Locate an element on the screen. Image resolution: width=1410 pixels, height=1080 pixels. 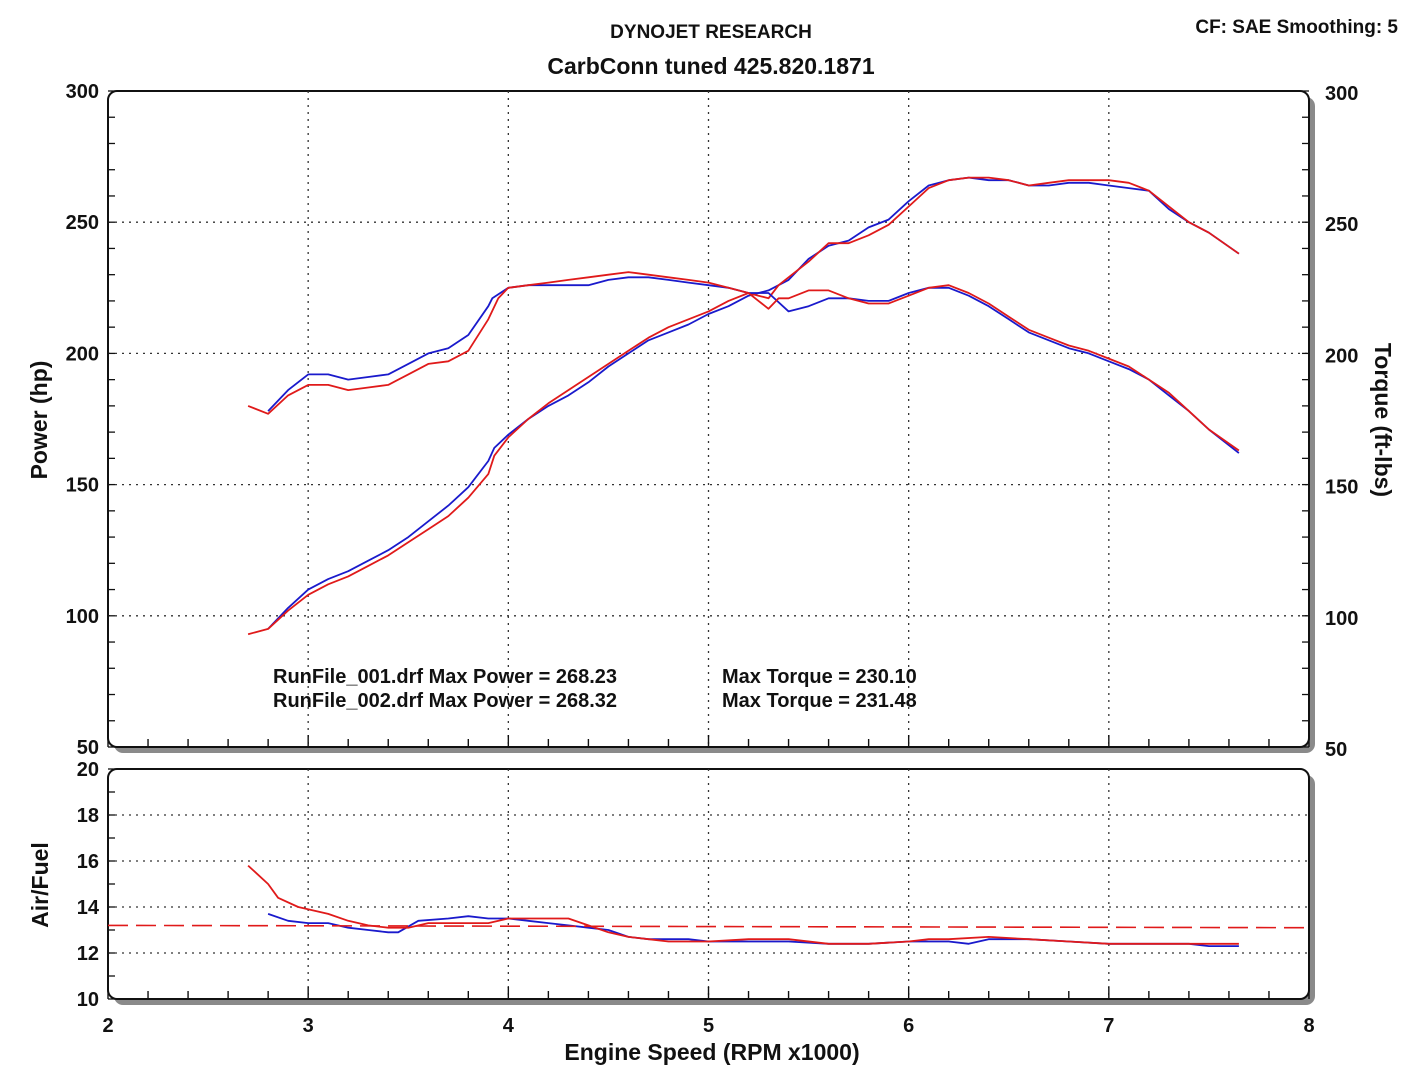
rpm-axis-label: Engine Speed (RPM x1000) is located at coordinates (711, 1052).